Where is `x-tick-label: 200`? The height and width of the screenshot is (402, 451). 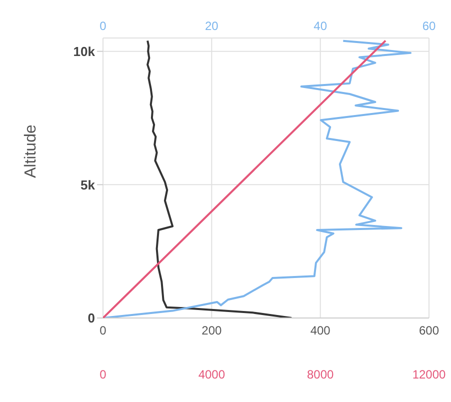
x-tick-label: 200 is located at coordinates (212, 331).